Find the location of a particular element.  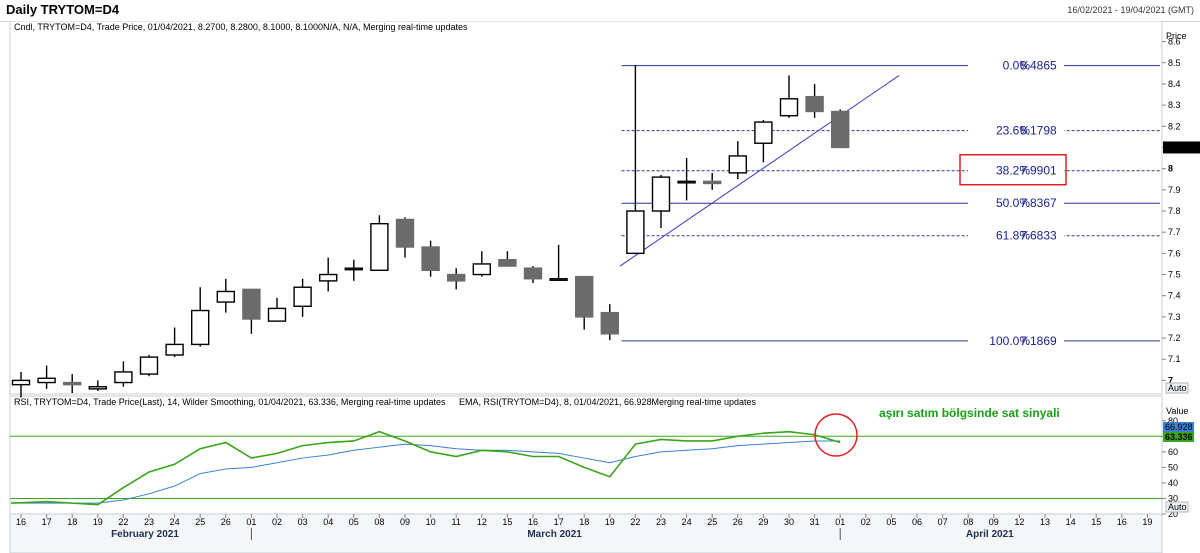

value-axis-title: Value is located at coordinates (1177, 411).